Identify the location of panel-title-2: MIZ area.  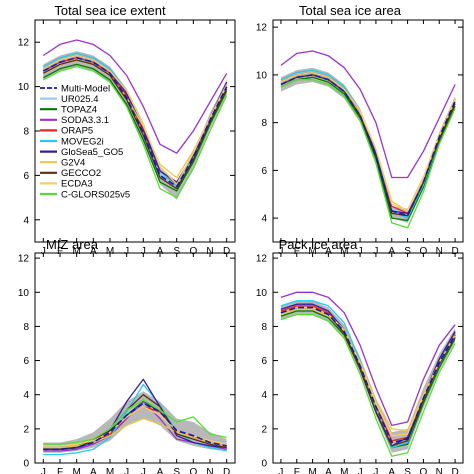
(72, 244).